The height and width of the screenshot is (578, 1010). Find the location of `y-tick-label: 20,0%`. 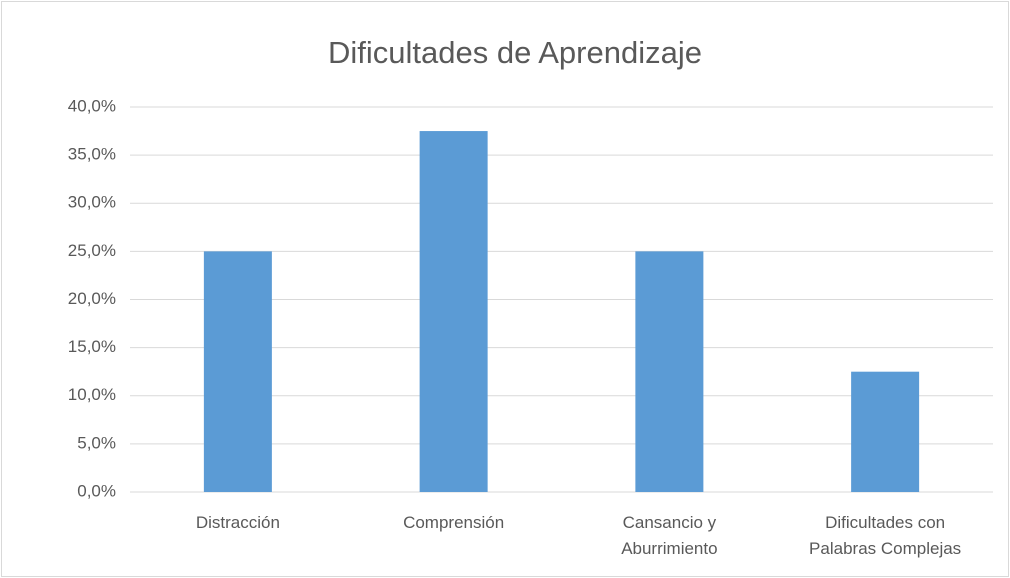

y-tick-label: 20,0% is located at coordinates (92, 298).